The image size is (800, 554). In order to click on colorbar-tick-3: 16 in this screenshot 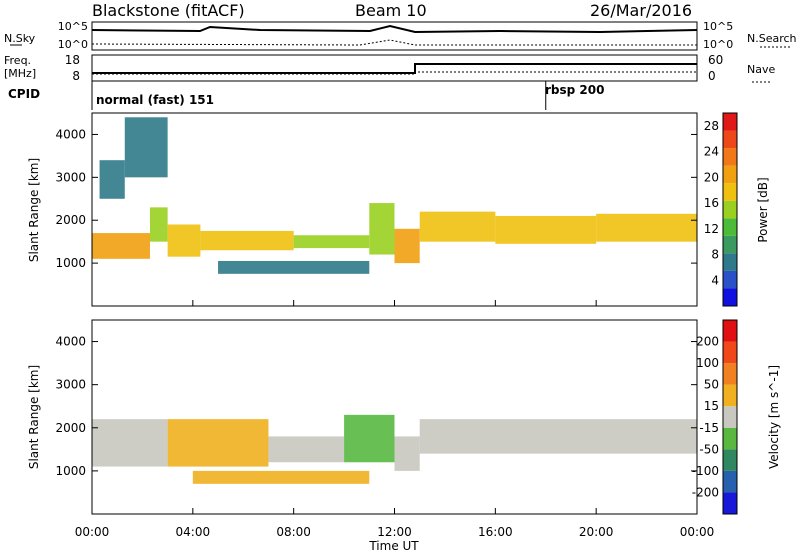, I will do `click(711, 203)`.